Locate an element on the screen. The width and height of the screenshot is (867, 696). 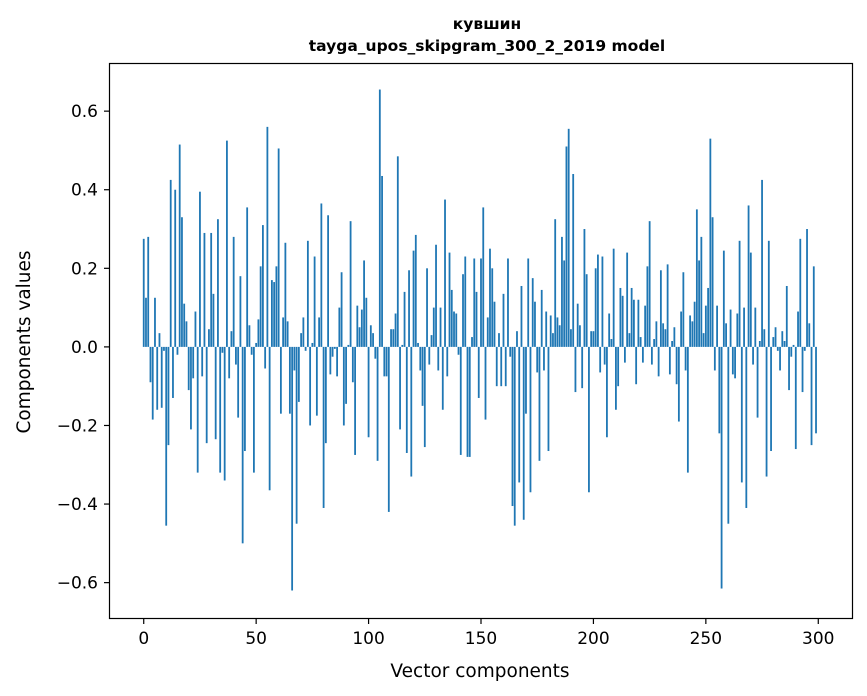
y-tick-label: −0.2 is located at coordinates (77, 426).